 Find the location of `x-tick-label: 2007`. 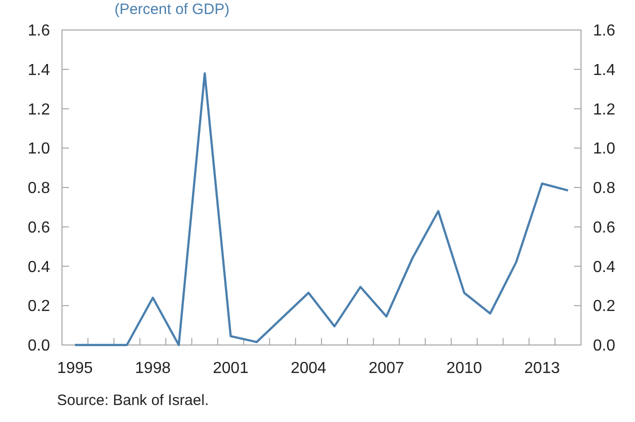

x-tick-label: 2007 is located at coordinates (386, 368).